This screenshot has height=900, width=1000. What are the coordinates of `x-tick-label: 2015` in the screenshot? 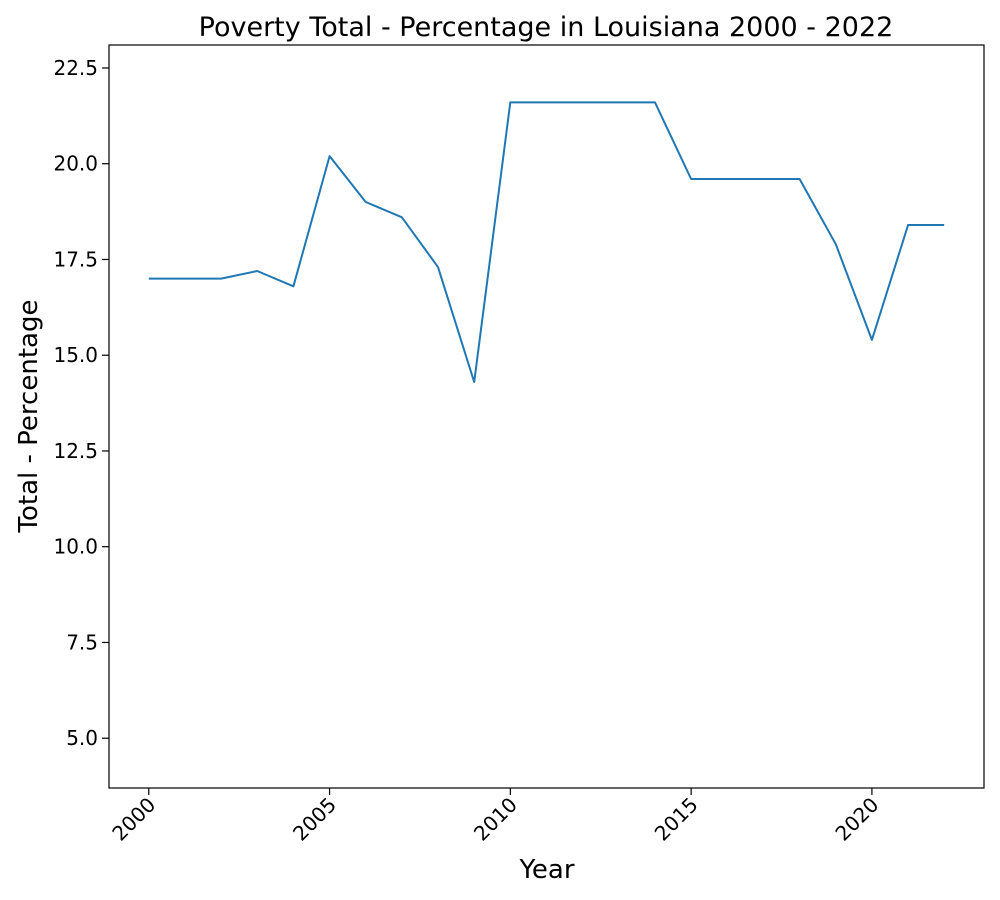 It's located at (676, 819).